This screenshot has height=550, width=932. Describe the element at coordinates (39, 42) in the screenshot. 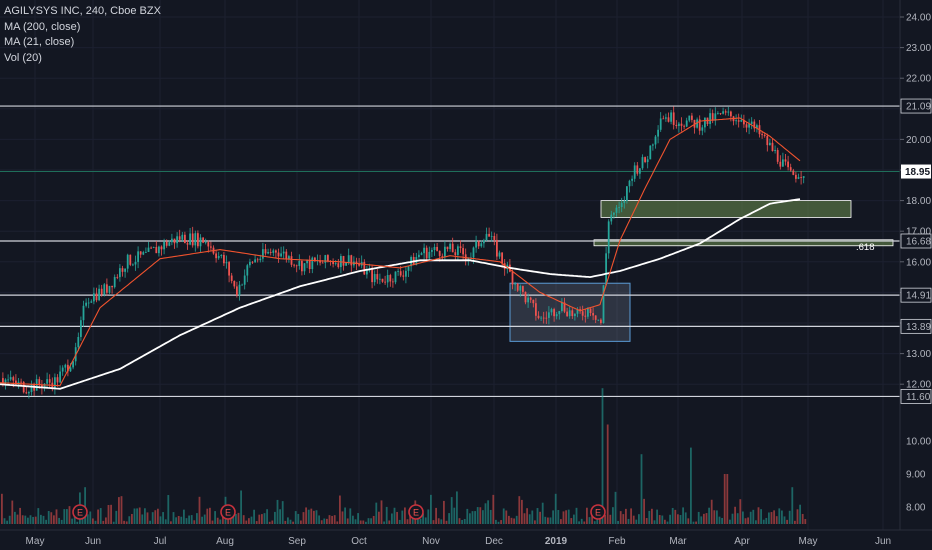

I see `ma21-legend: MA (21, close)` at that location.